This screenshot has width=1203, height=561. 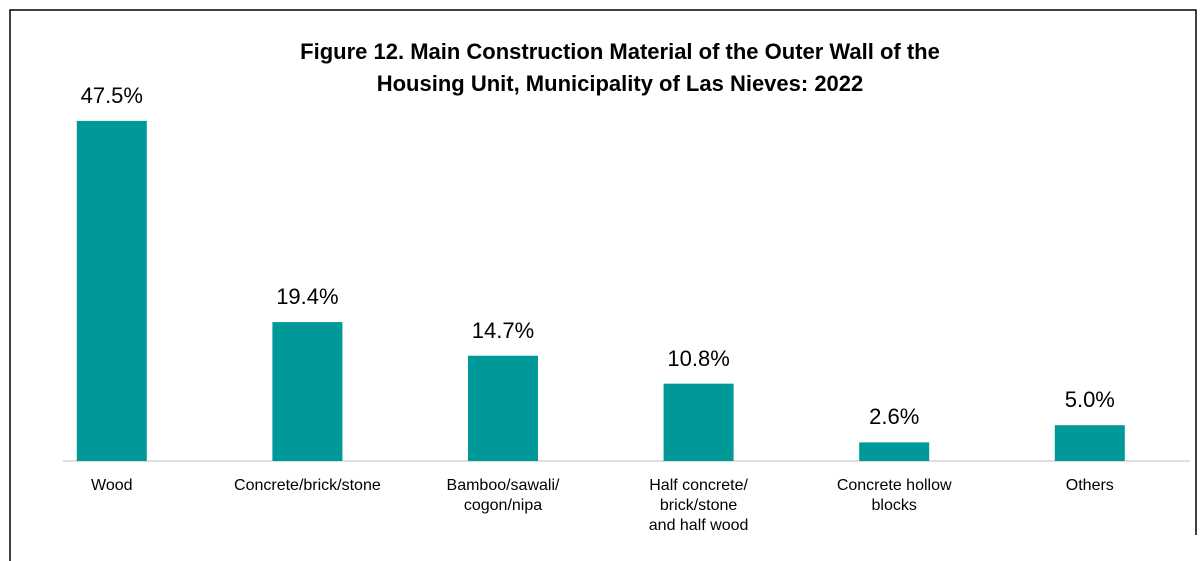 I want to click on data-label: 14.7%, so click(x=503, y=330).